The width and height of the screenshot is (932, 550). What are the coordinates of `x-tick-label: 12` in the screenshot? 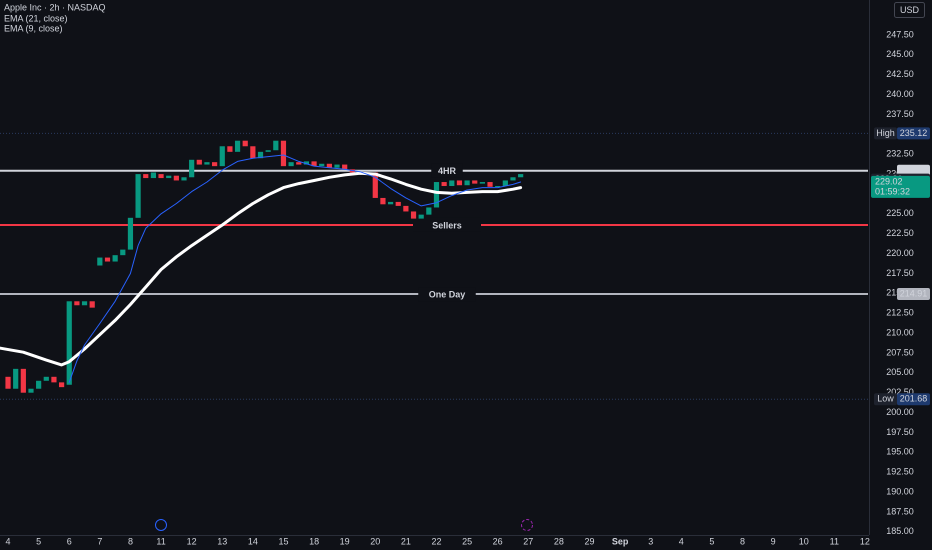 It's located at (192, 541).